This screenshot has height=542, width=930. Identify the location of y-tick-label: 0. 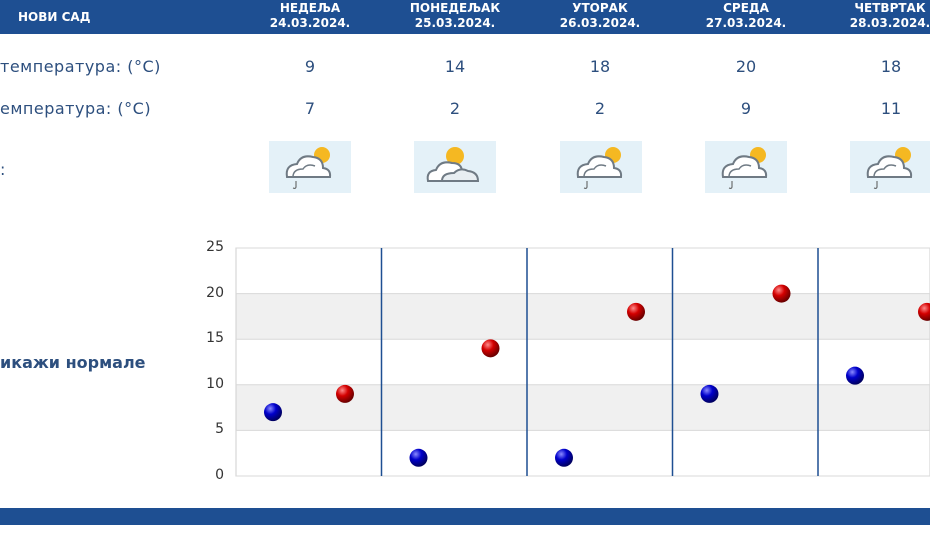
(219, 475).